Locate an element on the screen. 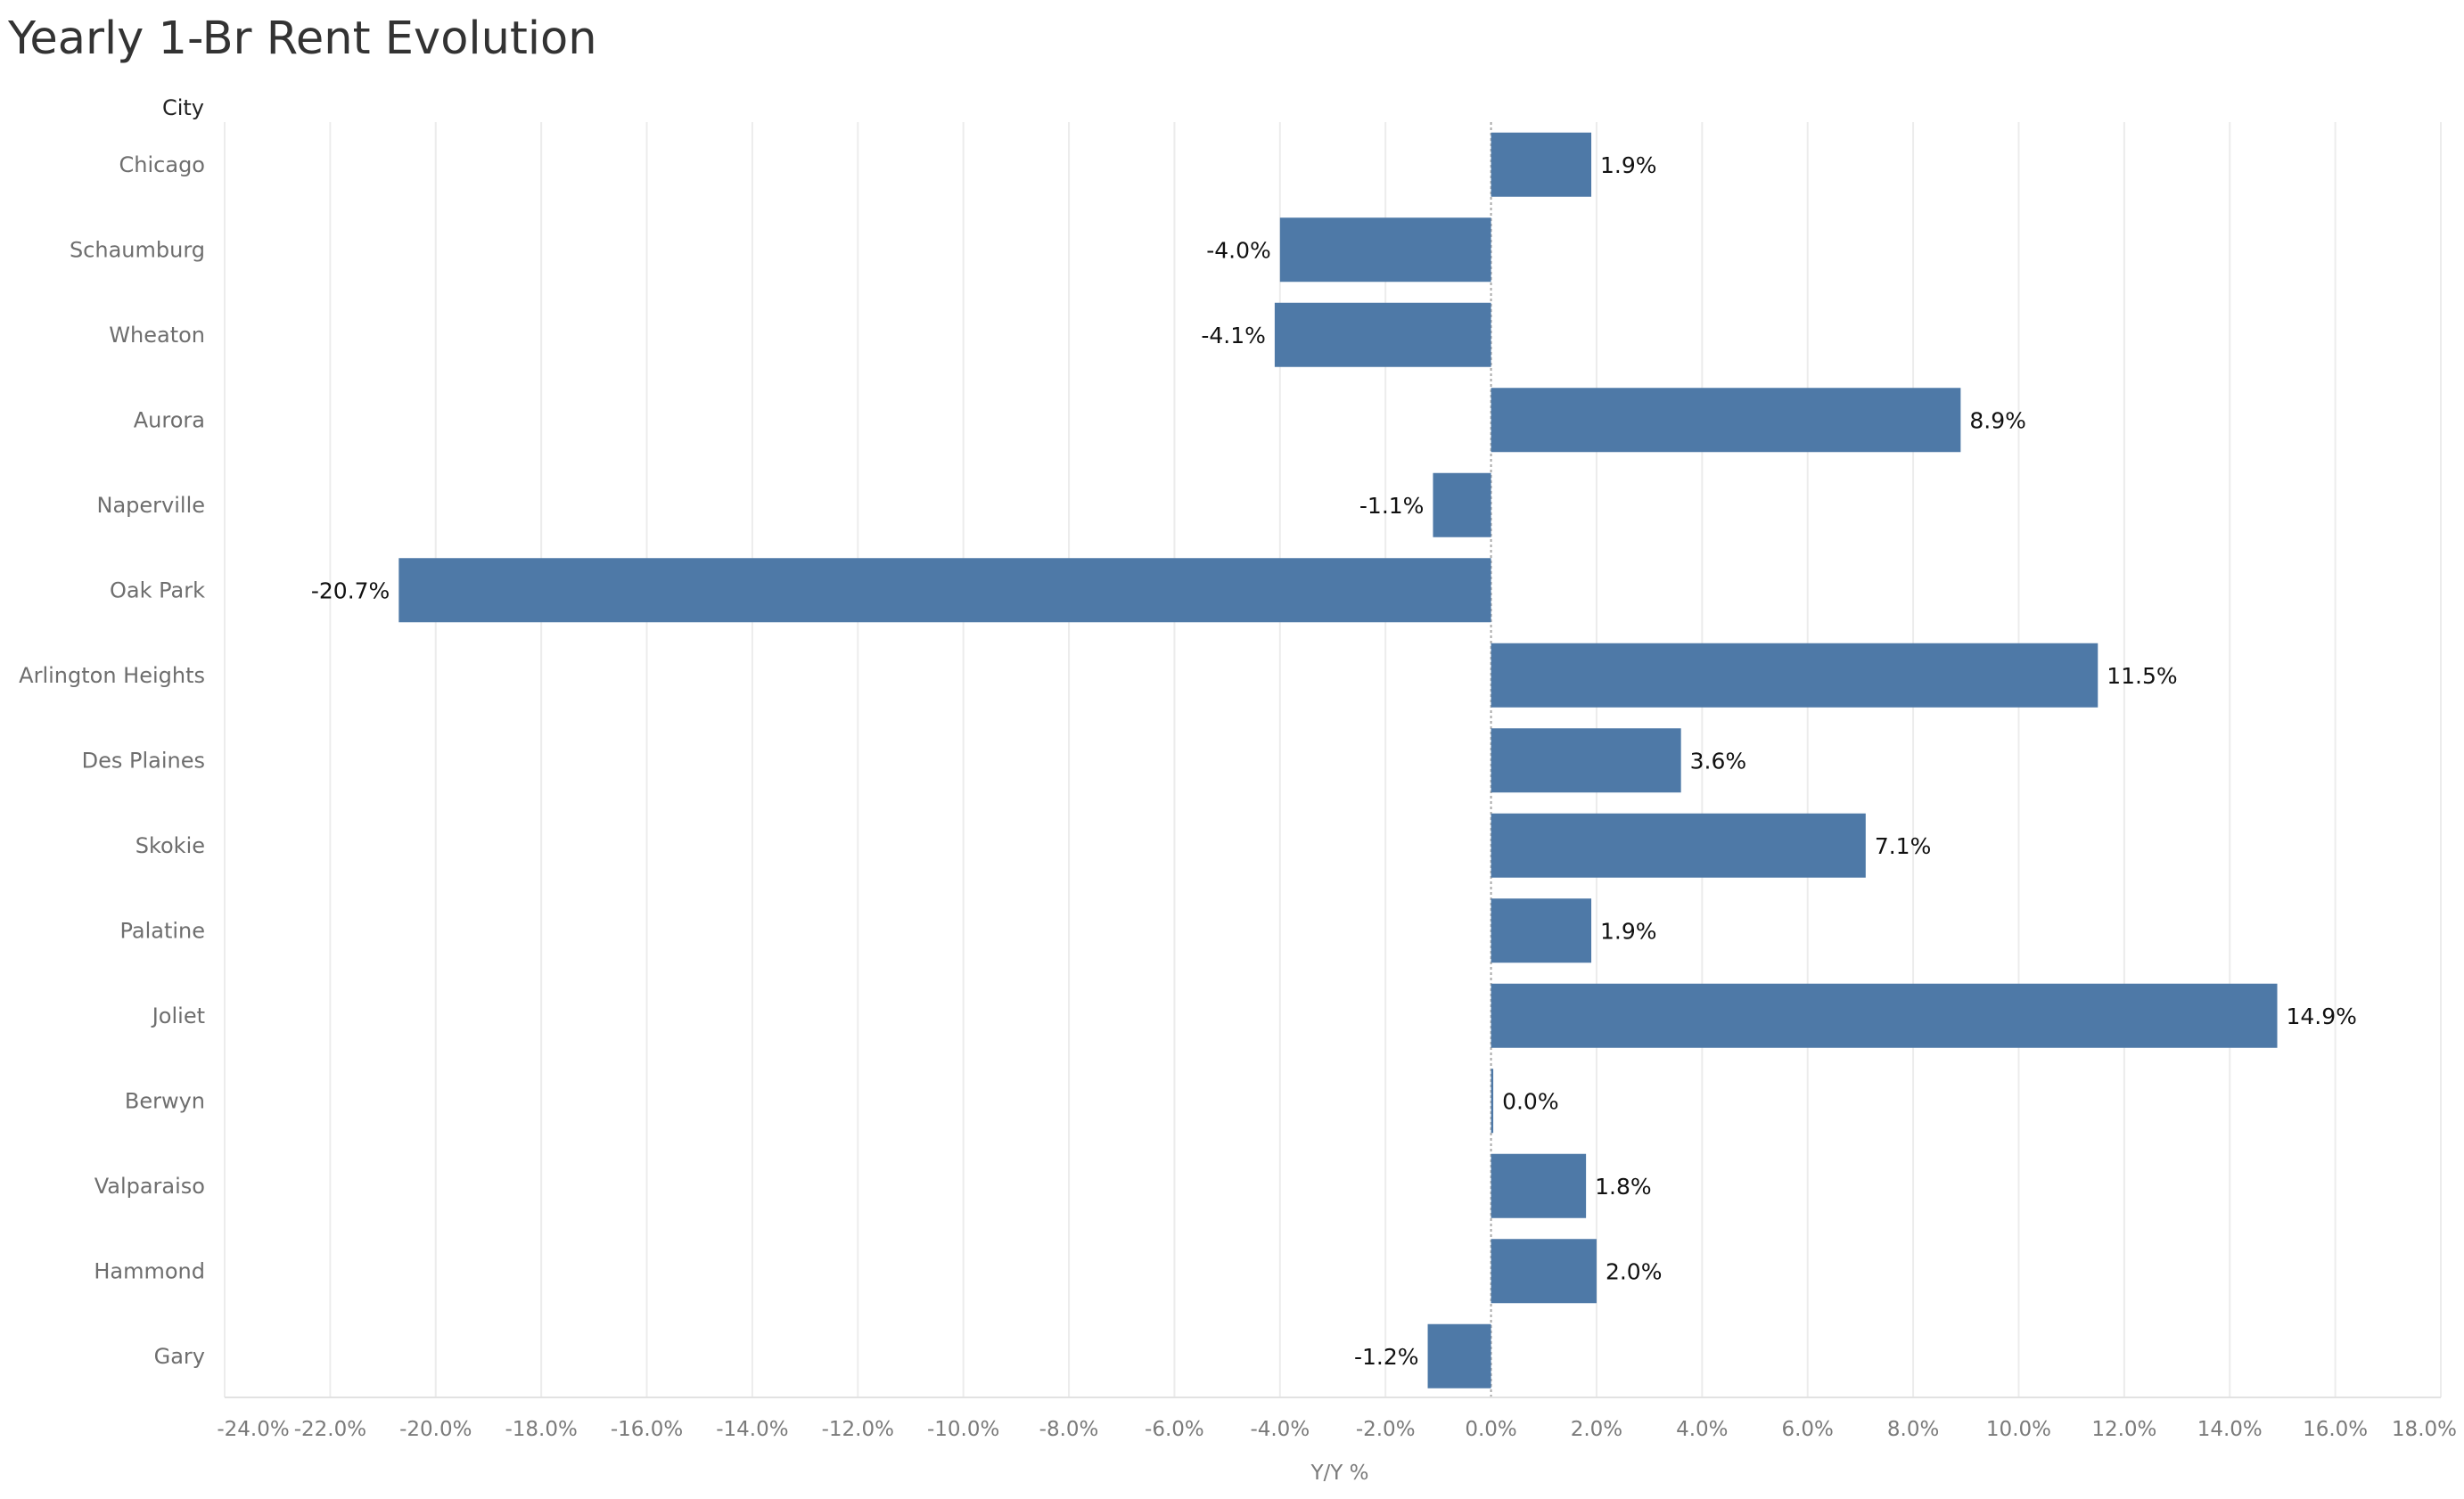 The width and height of the screenshot is (2464, 1499). category-label: Aurora is located at coordinates (169, 419).